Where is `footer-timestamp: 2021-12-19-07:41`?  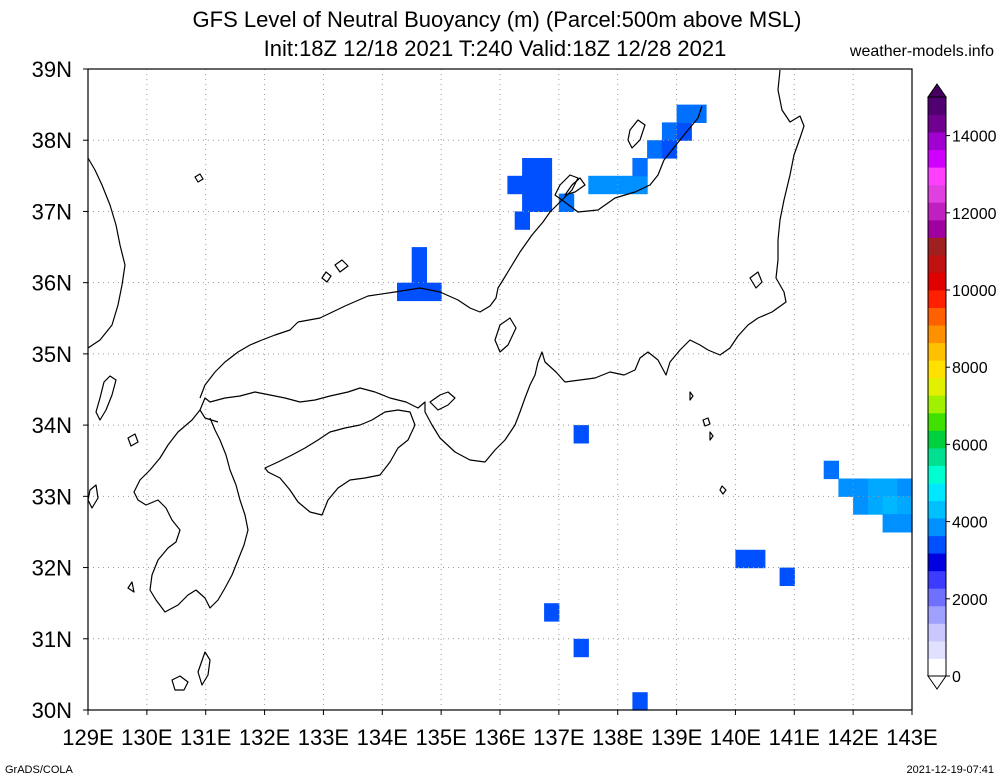 footer-timestamp: 2021-12-19-07:41 is located at coordinates (950, 770).